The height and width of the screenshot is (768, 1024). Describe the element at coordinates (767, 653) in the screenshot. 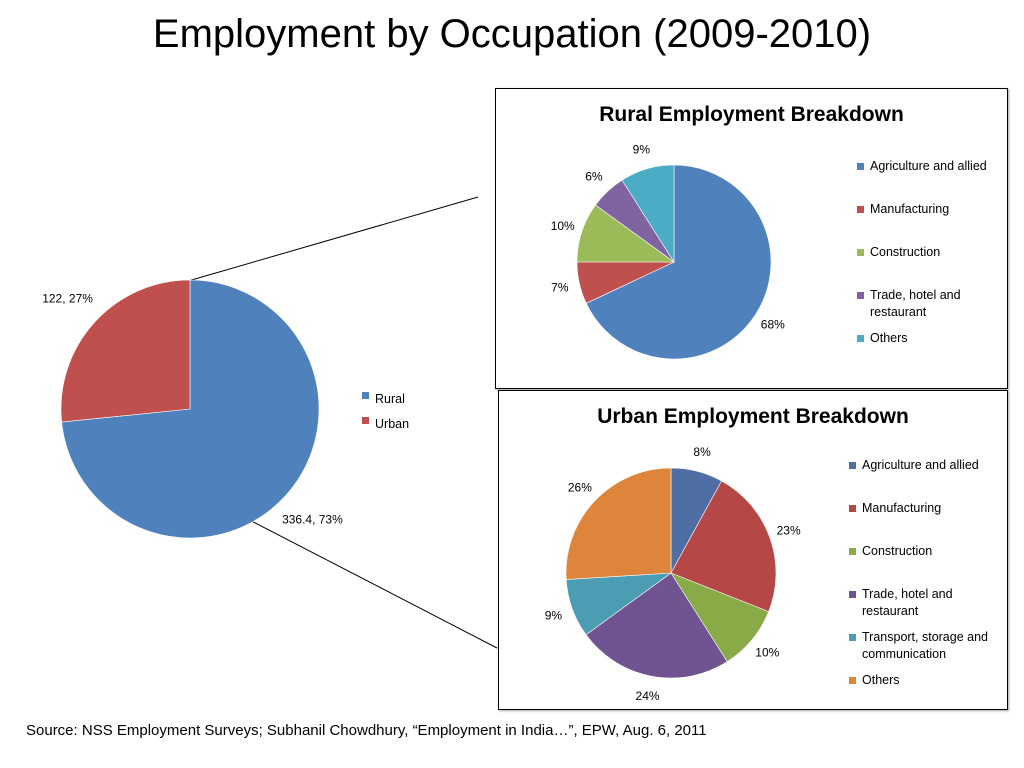

I see `urban-data-label-construction: 10%` at that location.